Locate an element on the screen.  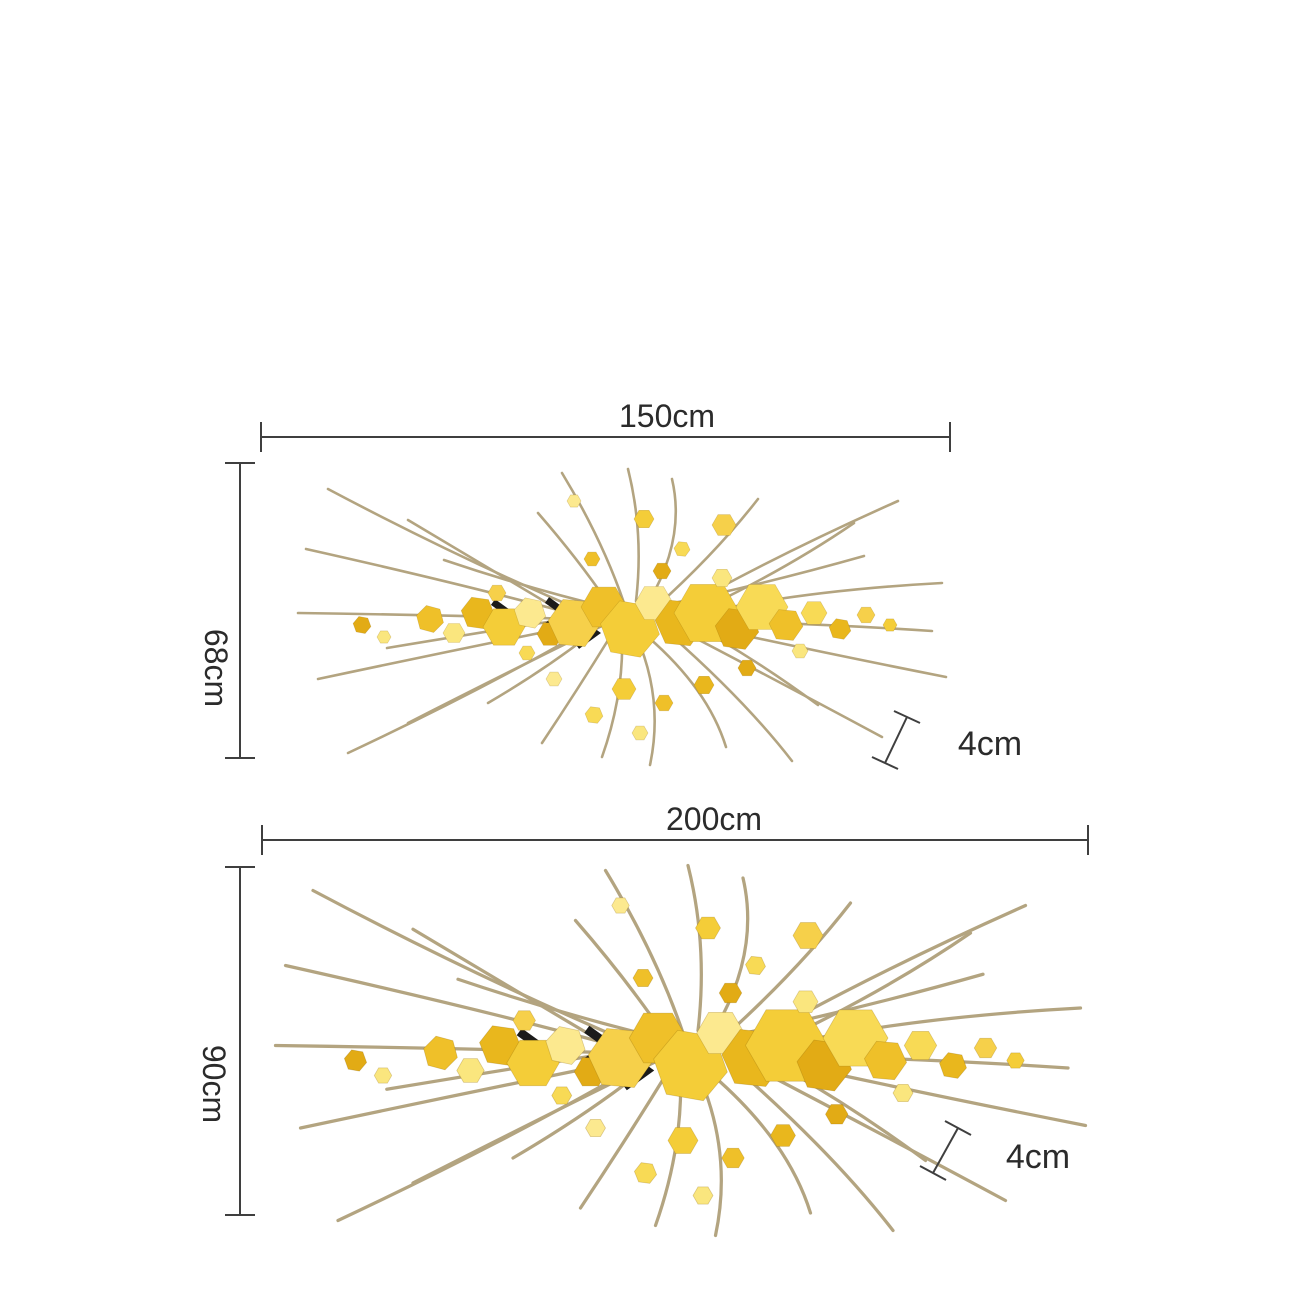
wall-art-size1-illustration is located at coordinates (622, 617).